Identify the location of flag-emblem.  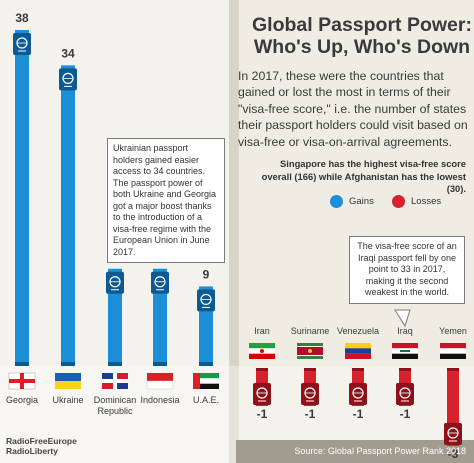
(262, 351).